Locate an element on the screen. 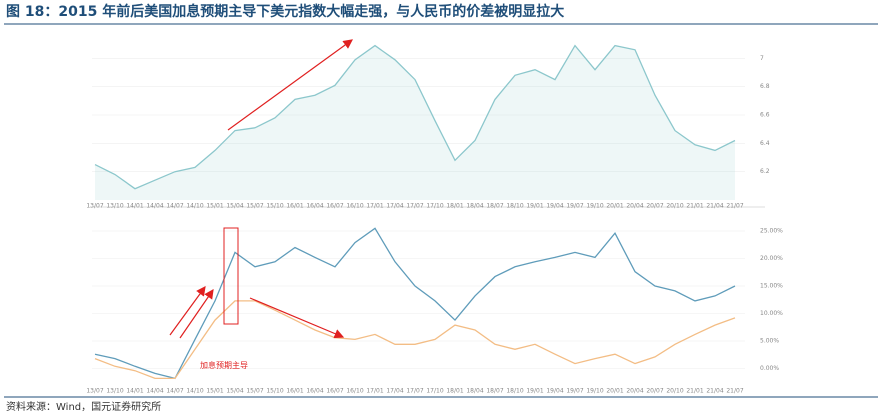  y-tick-label: 15.00% is located at coordinates (771, 286).